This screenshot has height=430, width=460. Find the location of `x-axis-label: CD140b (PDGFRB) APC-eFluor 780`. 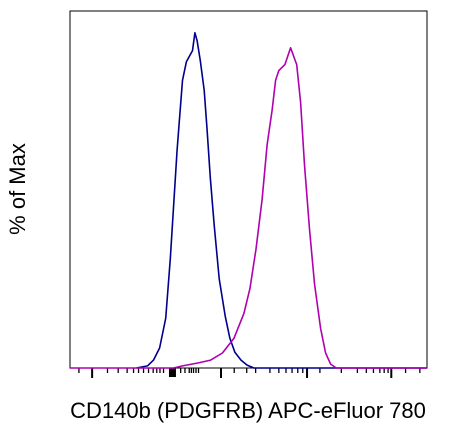

x-axis-label: CD140b (PDGFRB) APC-eFluor 780 is located at coordinates (248, 410).